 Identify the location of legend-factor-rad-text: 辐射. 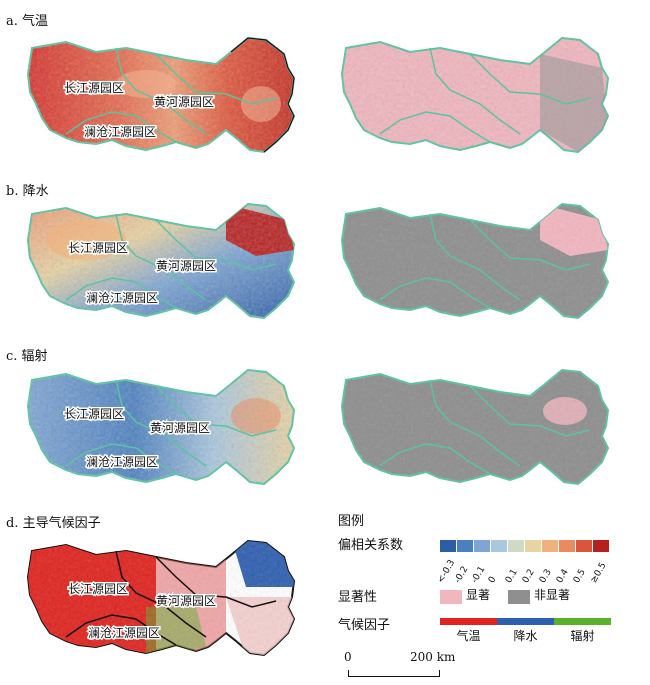
(582, 636).